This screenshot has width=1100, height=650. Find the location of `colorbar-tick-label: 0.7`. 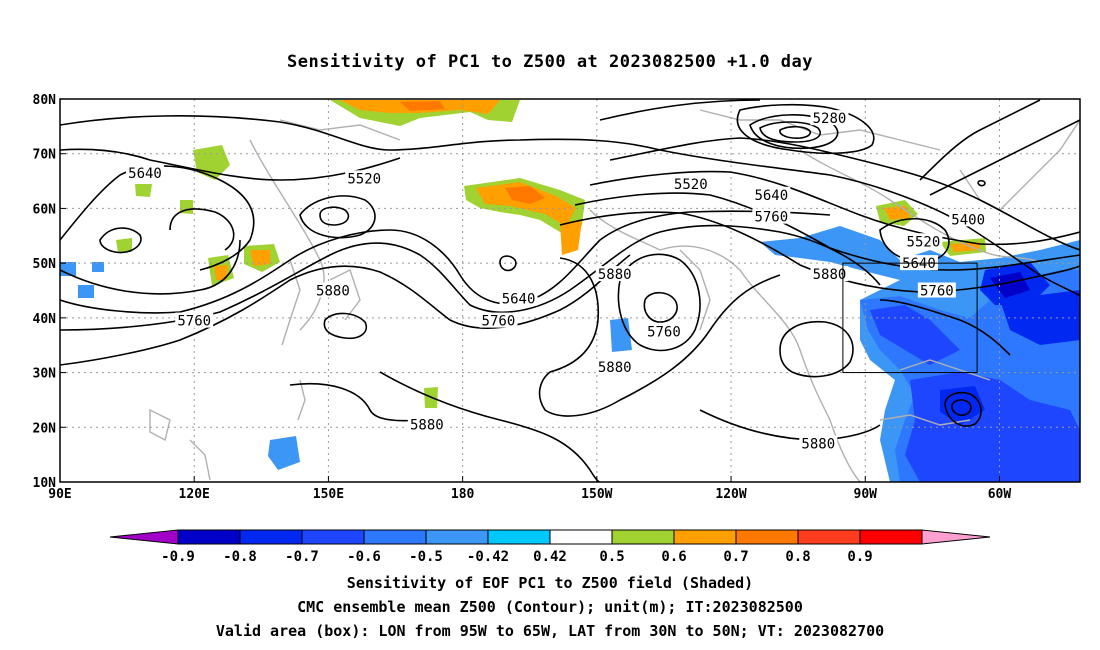

colorbar-tick-label: 0.7 is located at coordinates (735, 557).